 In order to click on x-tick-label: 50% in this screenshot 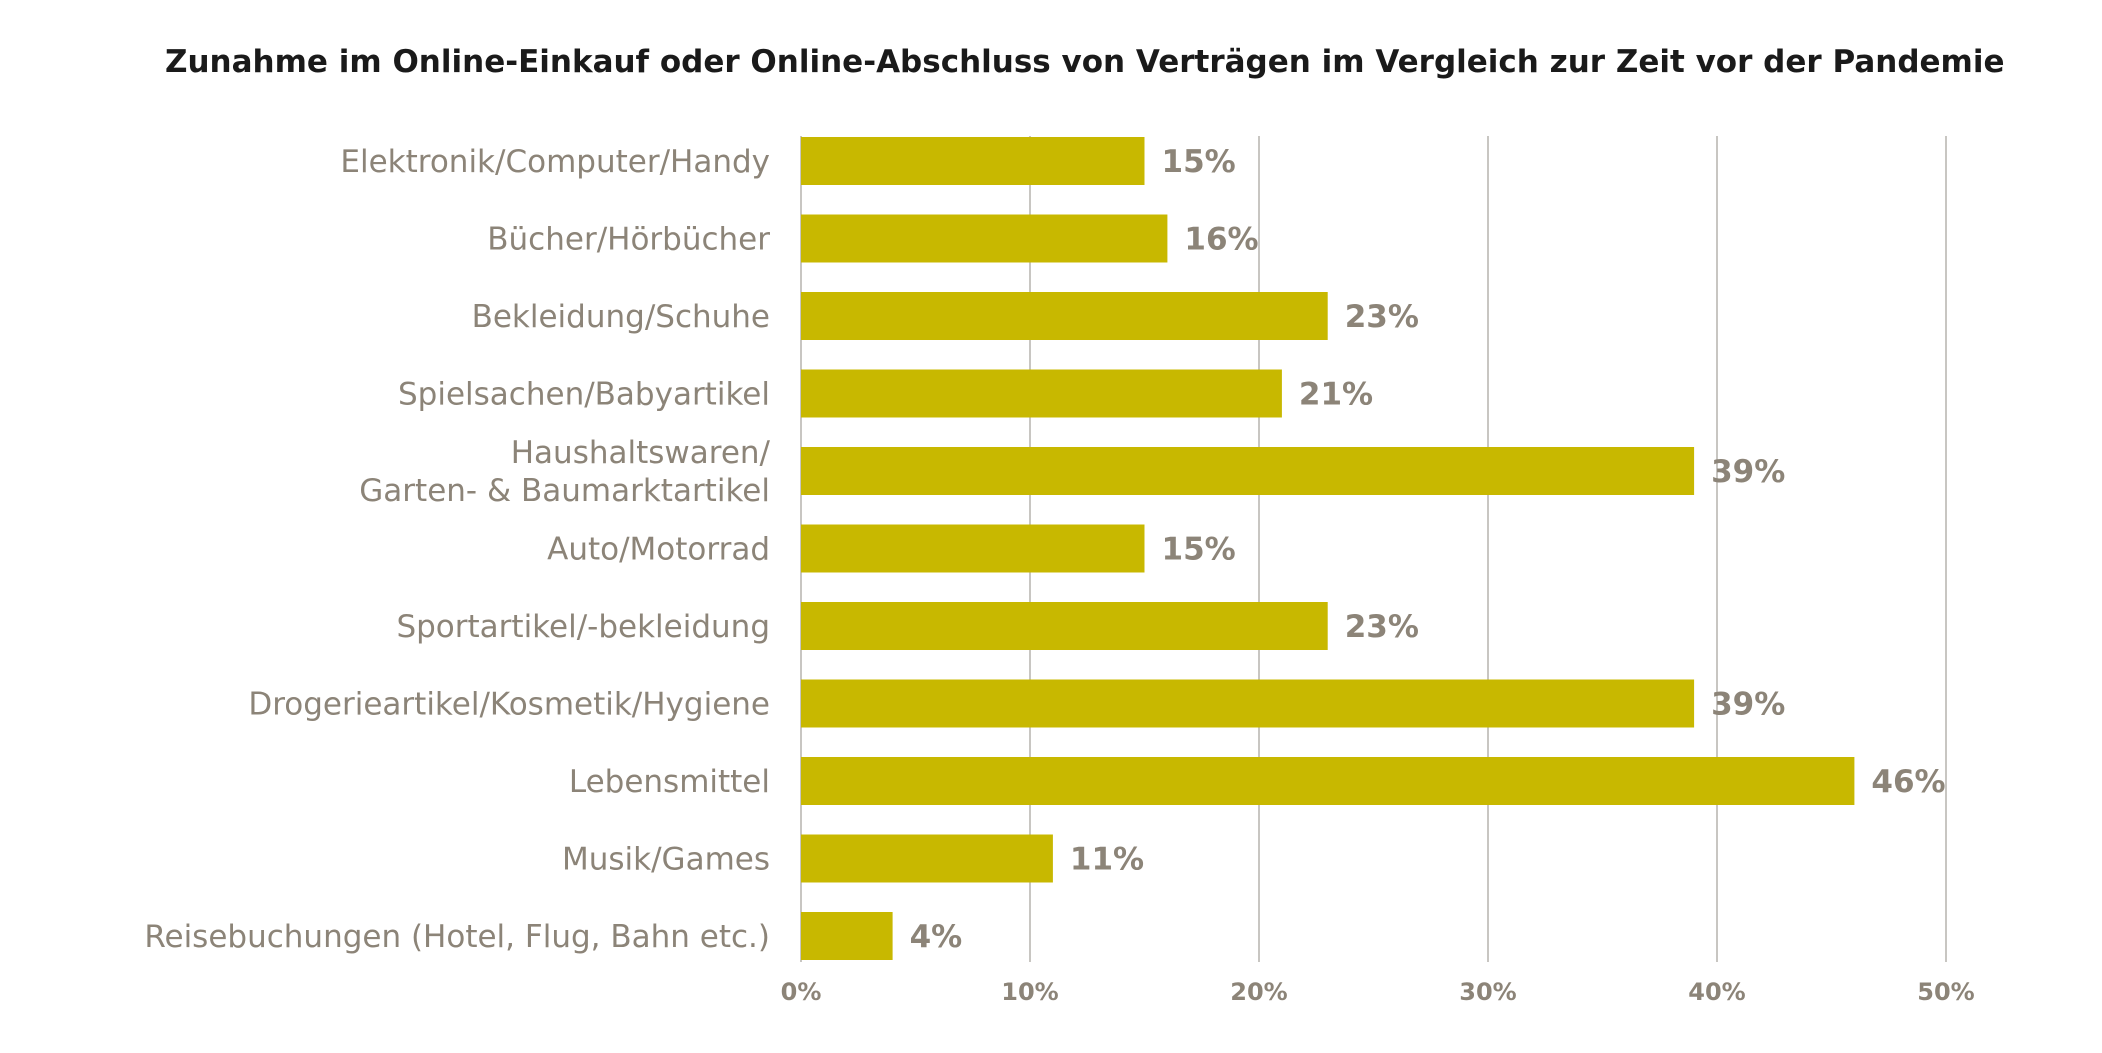, I will do `click(1945, 992)`.